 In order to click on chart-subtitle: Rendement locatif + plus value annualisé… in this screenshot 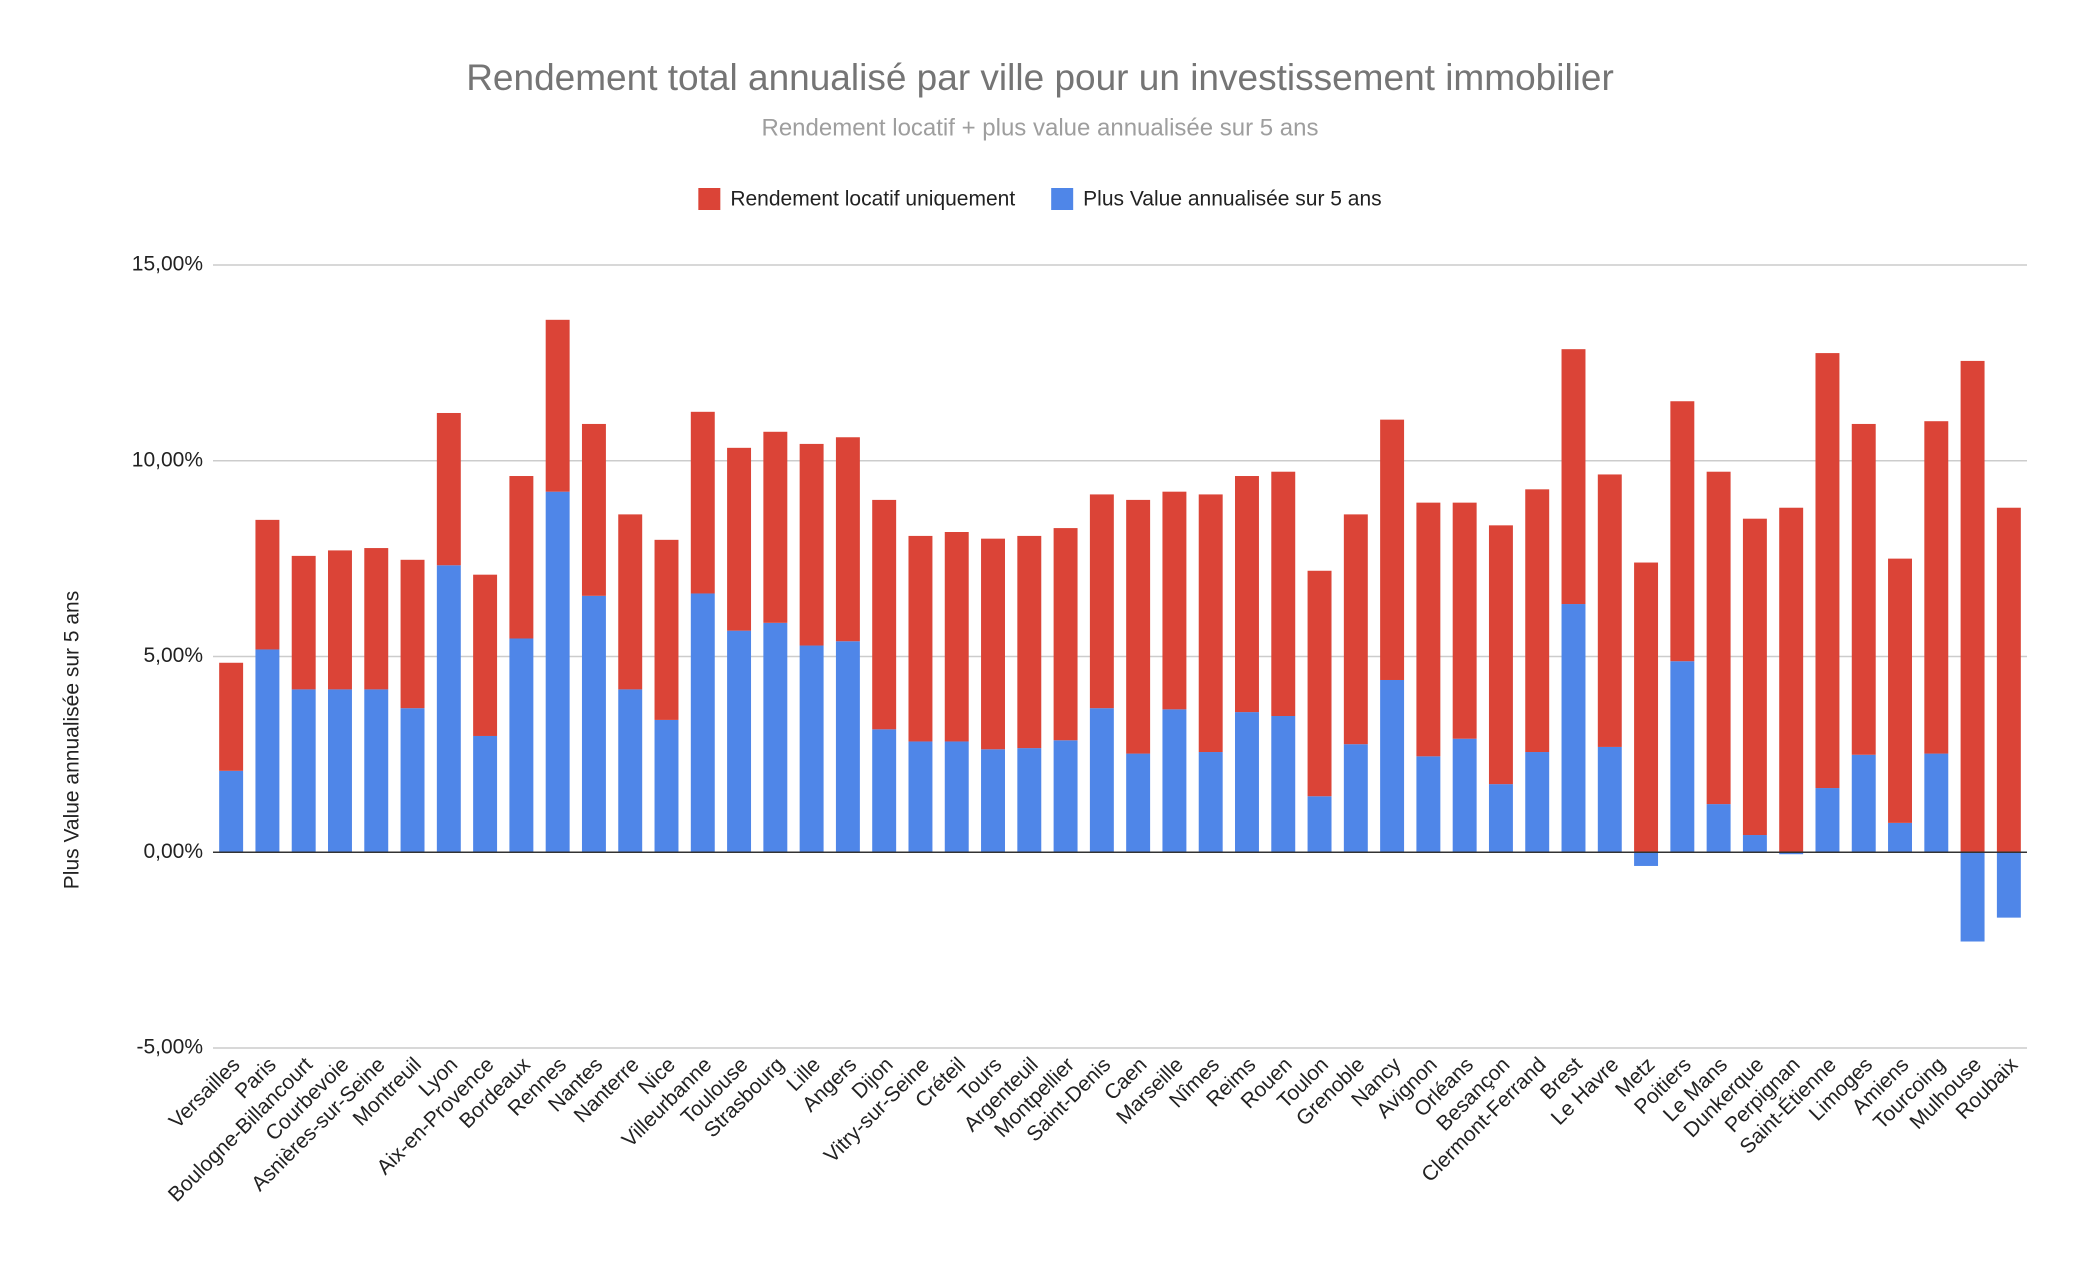, I will do `click(1039, 127)`.